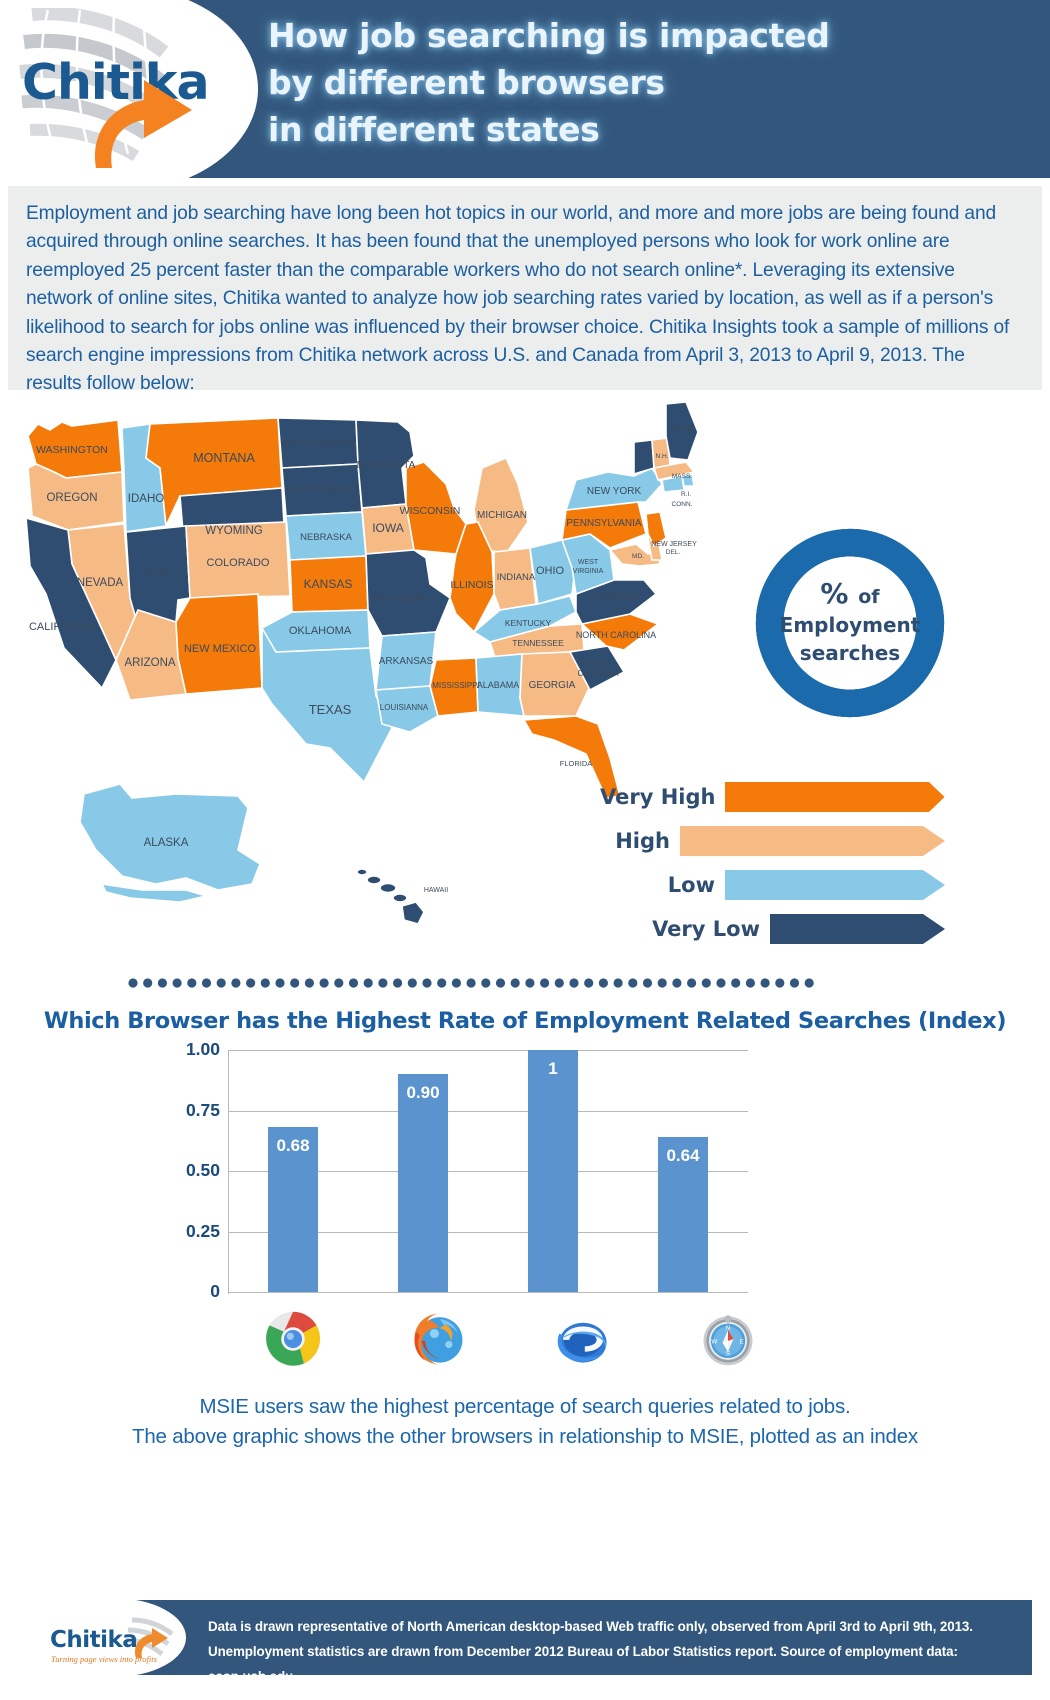 The height and width of the screenshot is (1700, 1050). I want to click on state-vermont, so click(644, 457).